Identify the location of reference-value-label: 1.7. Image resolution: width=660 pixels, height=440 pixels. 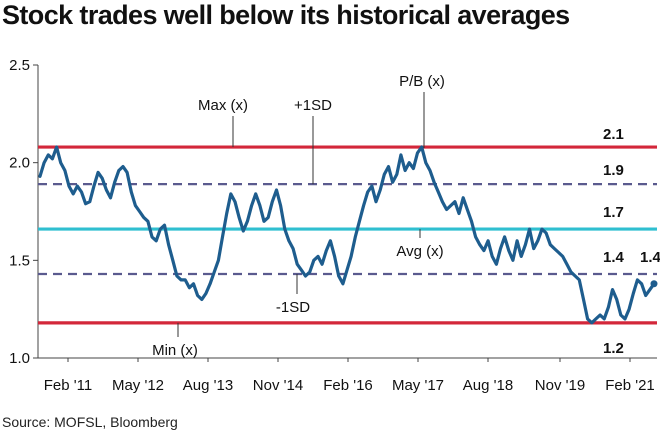
(613, 212).